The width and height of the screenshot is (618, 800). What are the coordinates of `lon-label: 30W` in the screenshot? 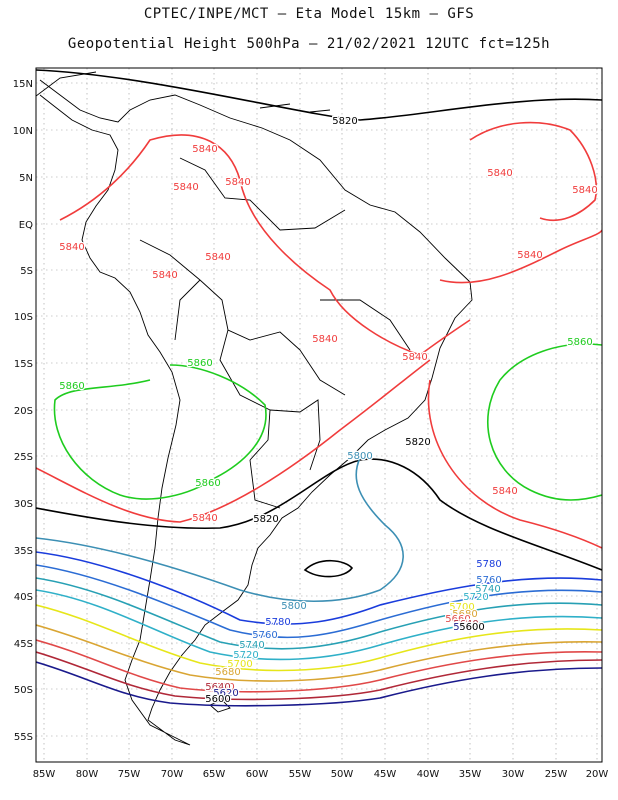 It's located at (513, 774).